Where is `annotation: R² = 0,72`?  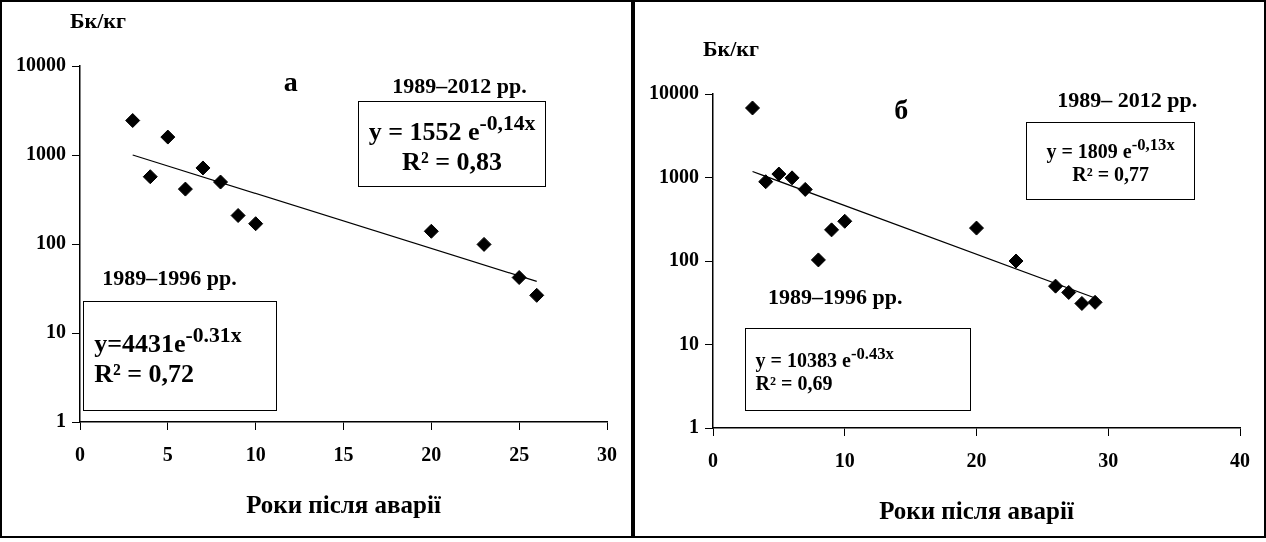 annotation: R² = 0,72 is located at coordinates (144, 373).